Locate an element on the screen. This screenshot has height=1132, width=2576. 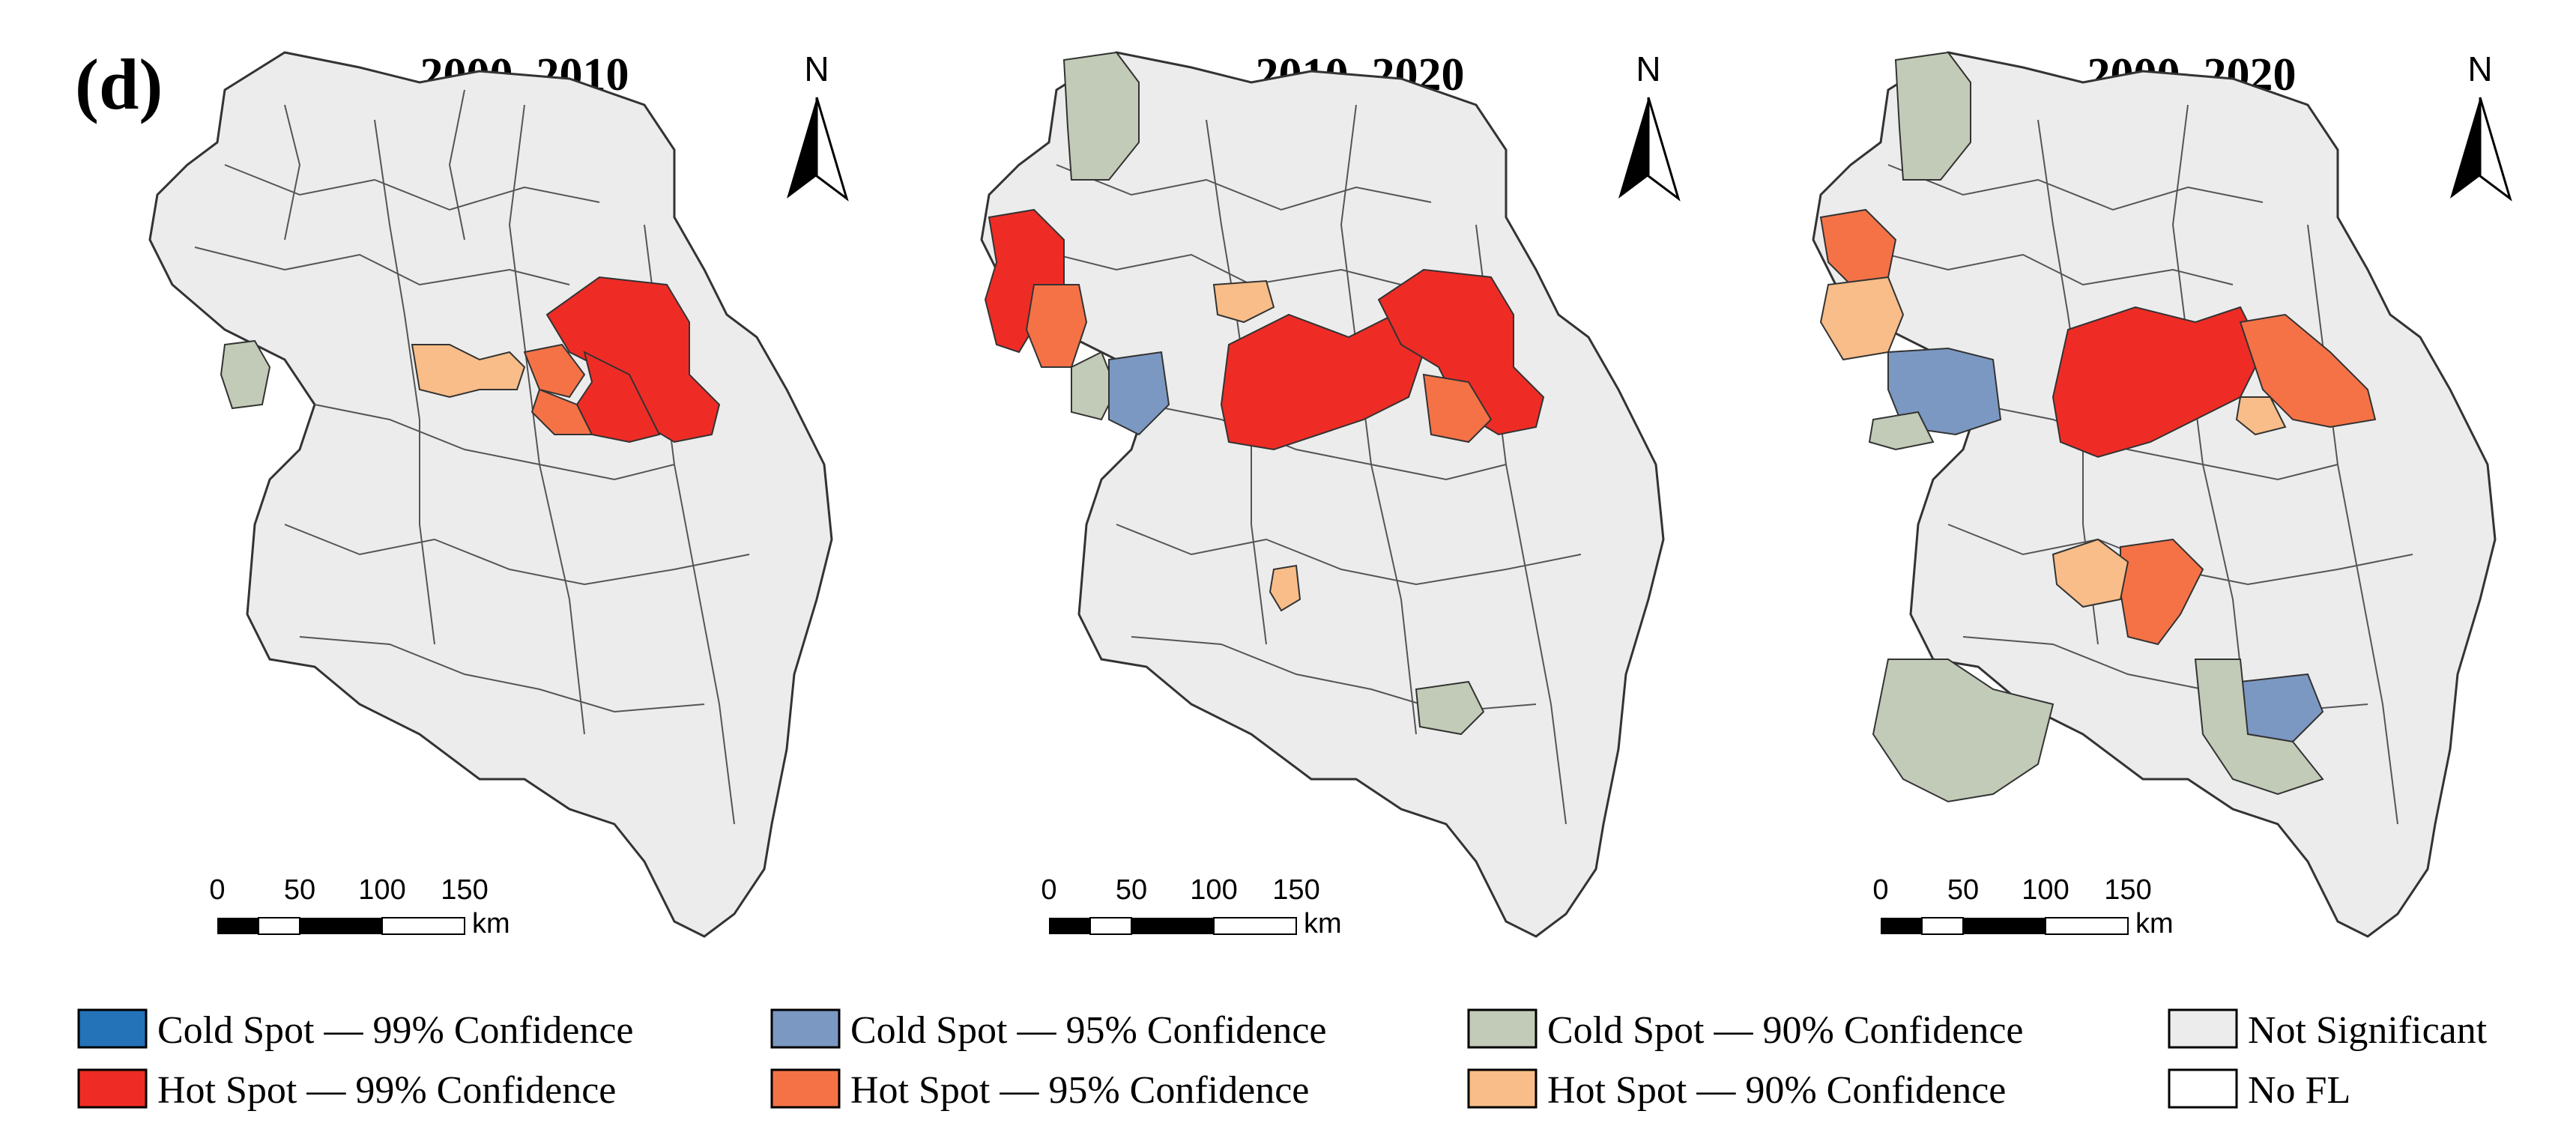
legend-swatch-hot90 is located at coordinates (1502, 1088).